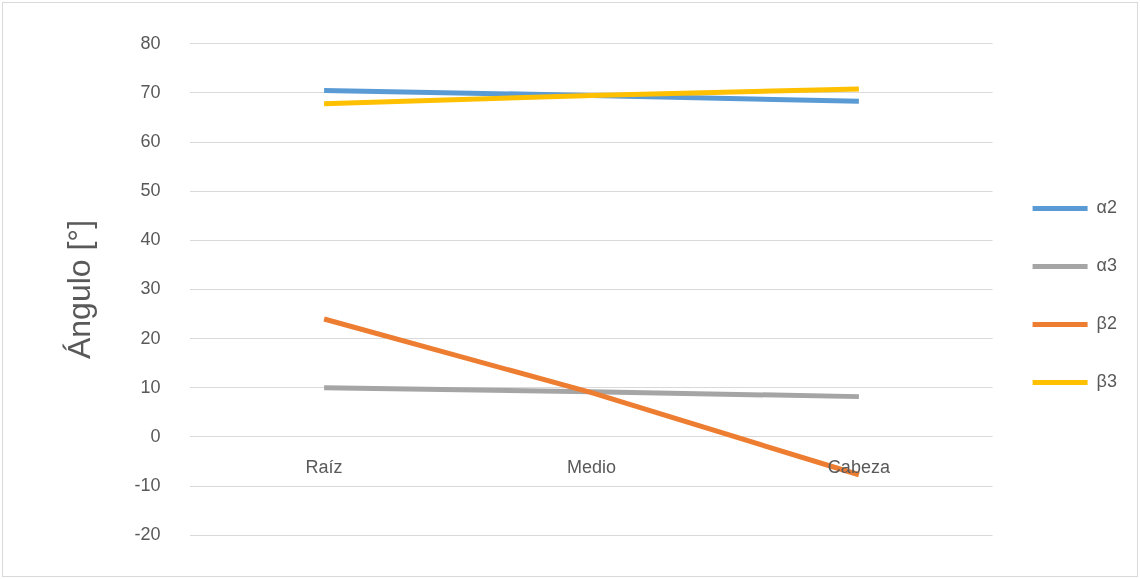  I want to click on y-tick-label: 20, so click(150, 337).